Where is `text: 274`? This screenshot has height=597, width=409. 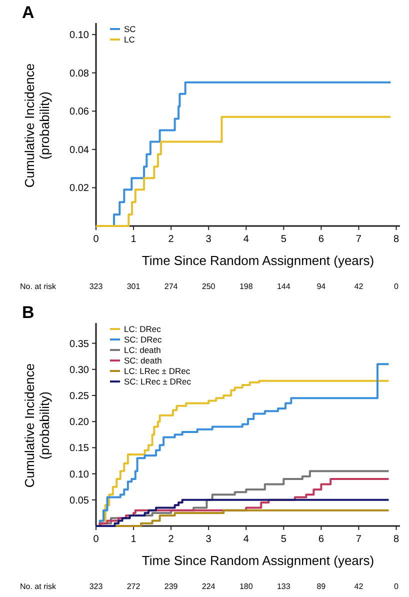
text: 274 is located at coordinates (171, 286).